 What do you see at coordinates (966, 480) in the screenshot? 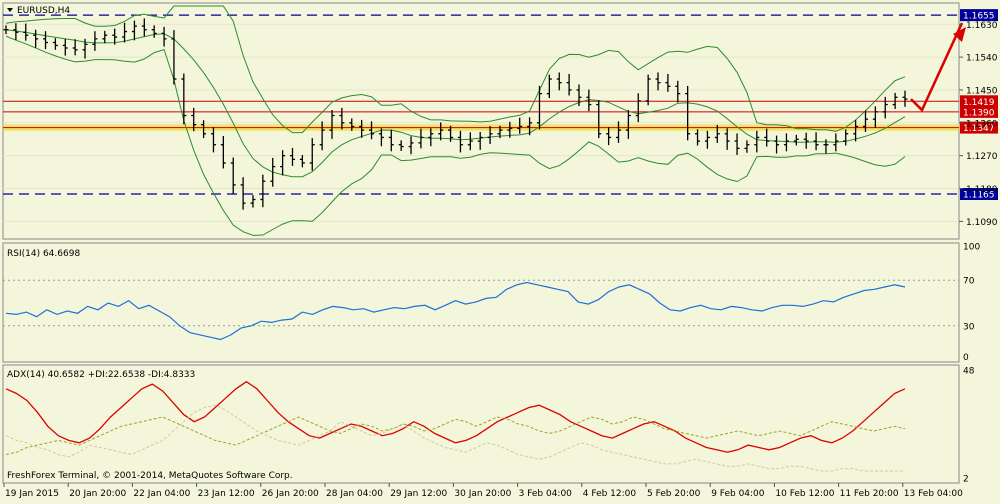
I see `adx-tick-label: 2` at bounding box center [966, 480].